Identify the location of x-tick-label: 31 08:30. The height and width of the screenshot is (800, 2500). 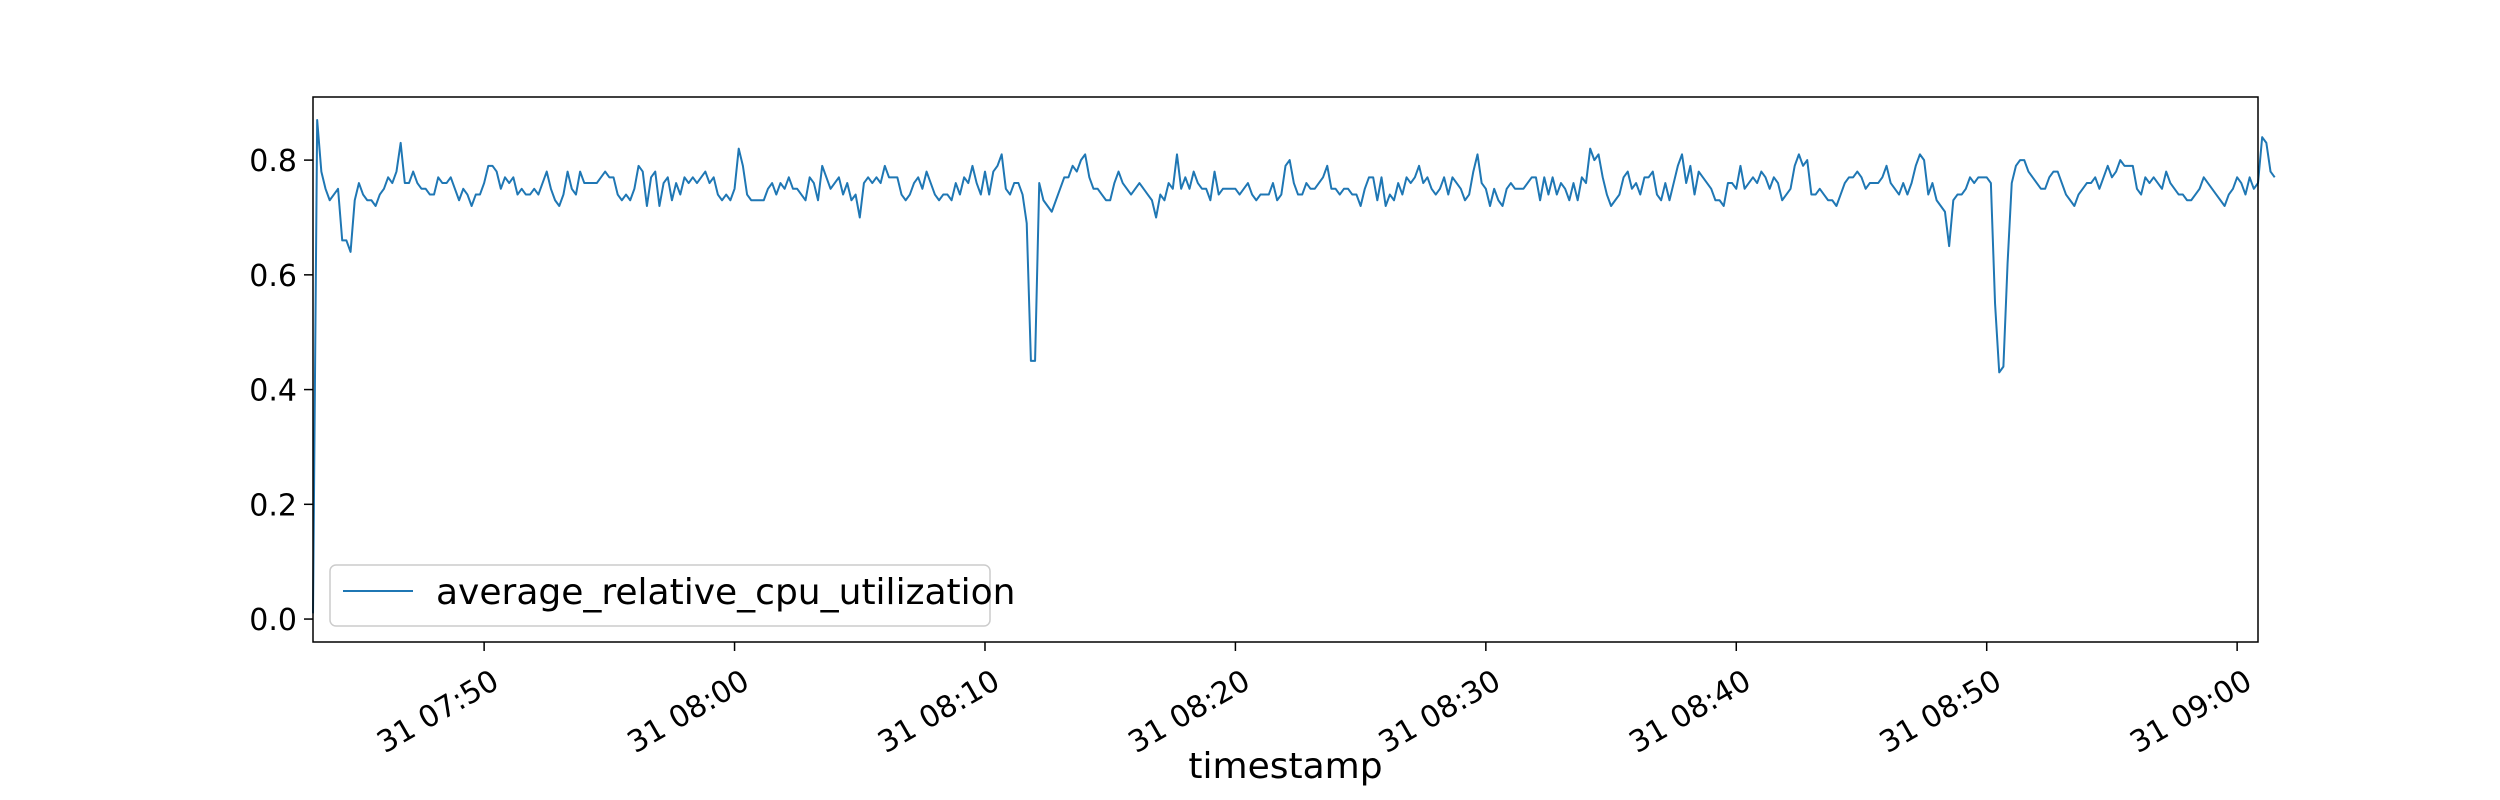
(1440, 711).